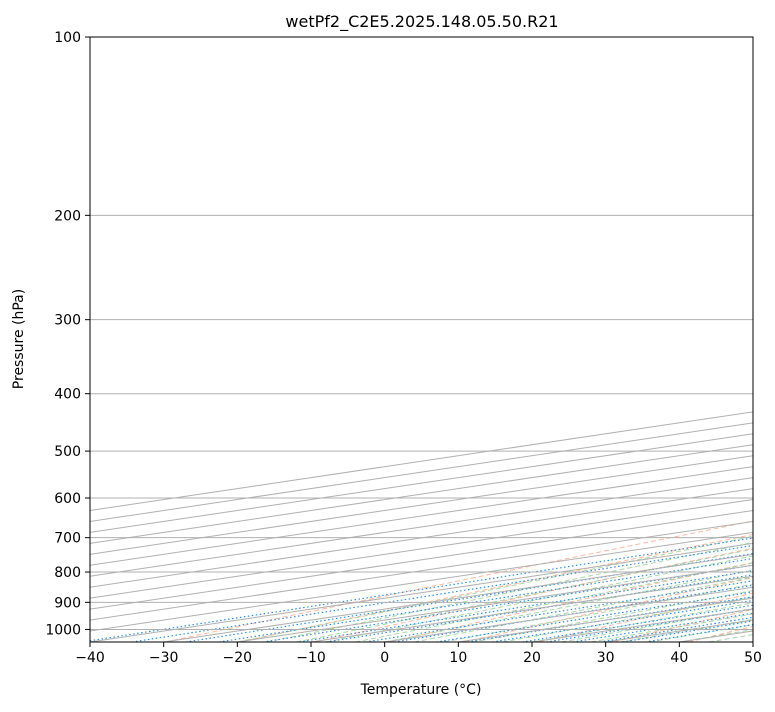 This screenshot has height=712, width=775. I want to click on x-tick-label: 40, so click(679, 658).